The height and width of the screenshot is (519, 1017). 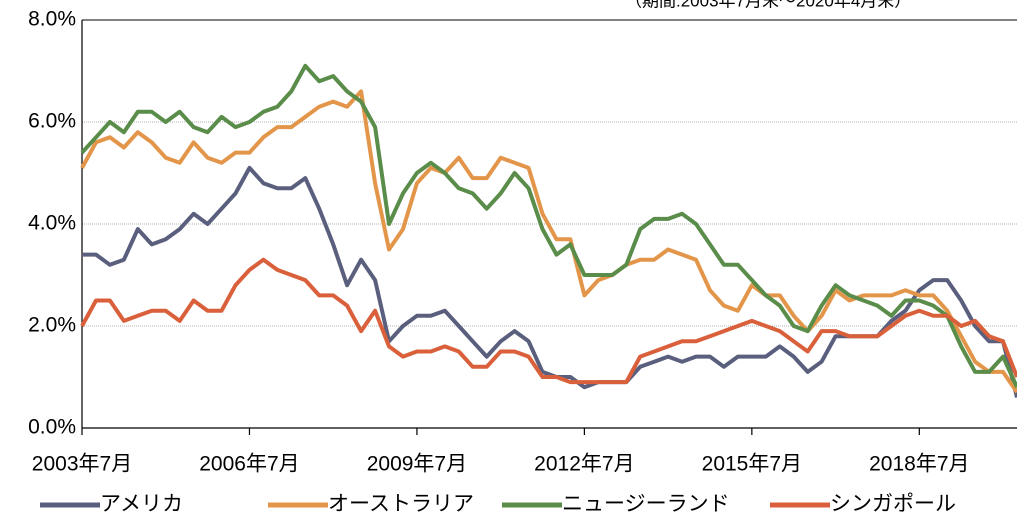 I want to click on y-tick-label: 8.0%, so click(x=52, y=19).